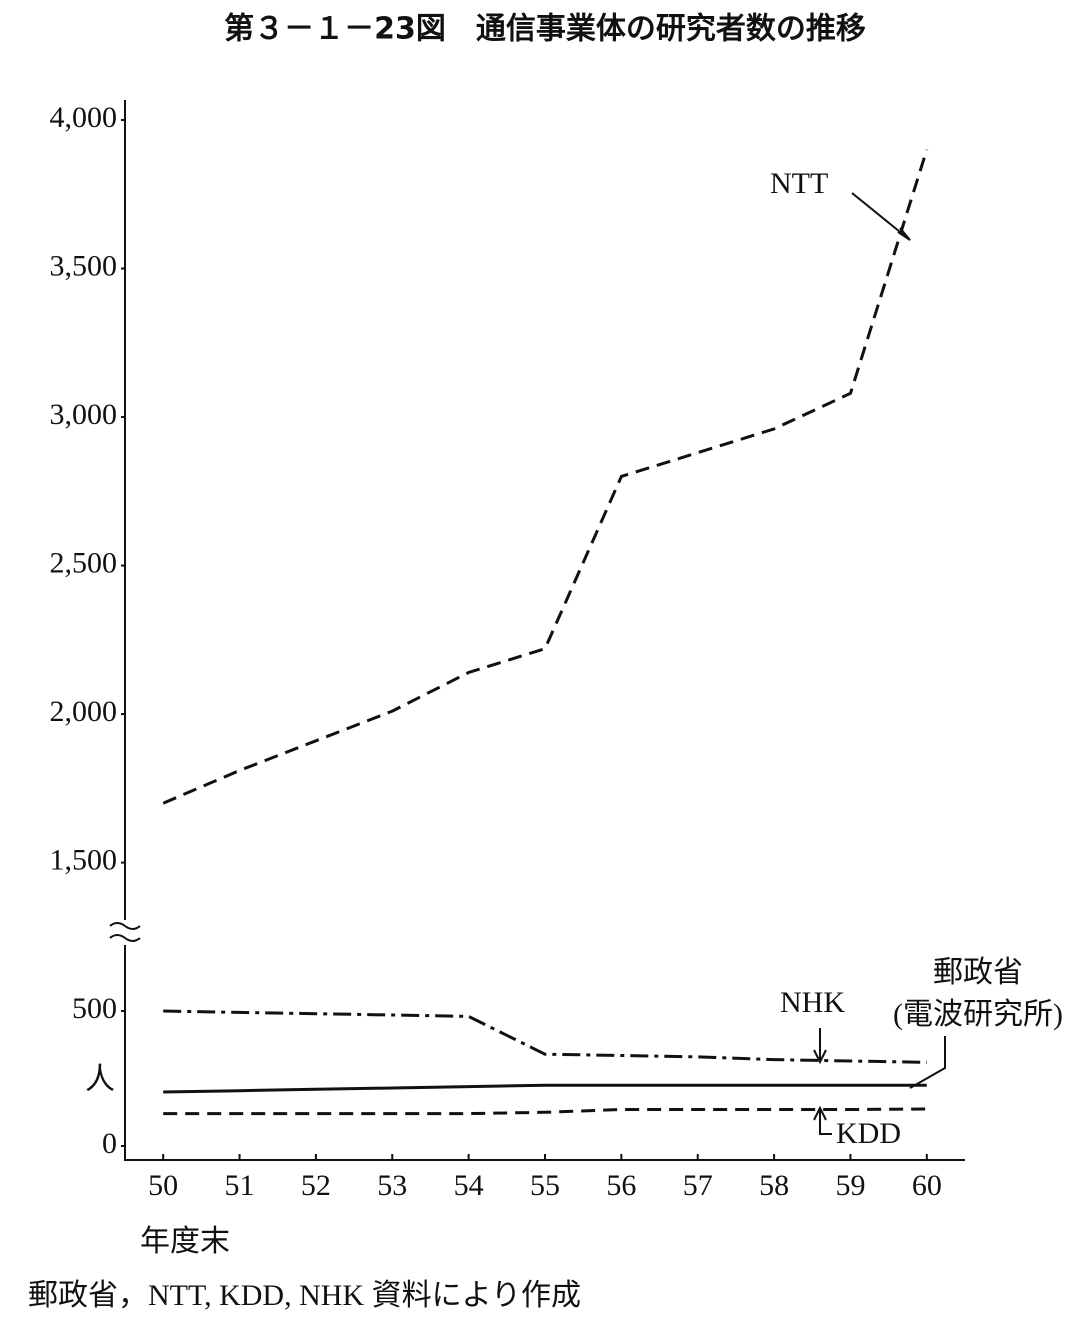 The height and width of the screenshot is (1327, 1081). I want to click on series-label: NTT, so click(799, 183).